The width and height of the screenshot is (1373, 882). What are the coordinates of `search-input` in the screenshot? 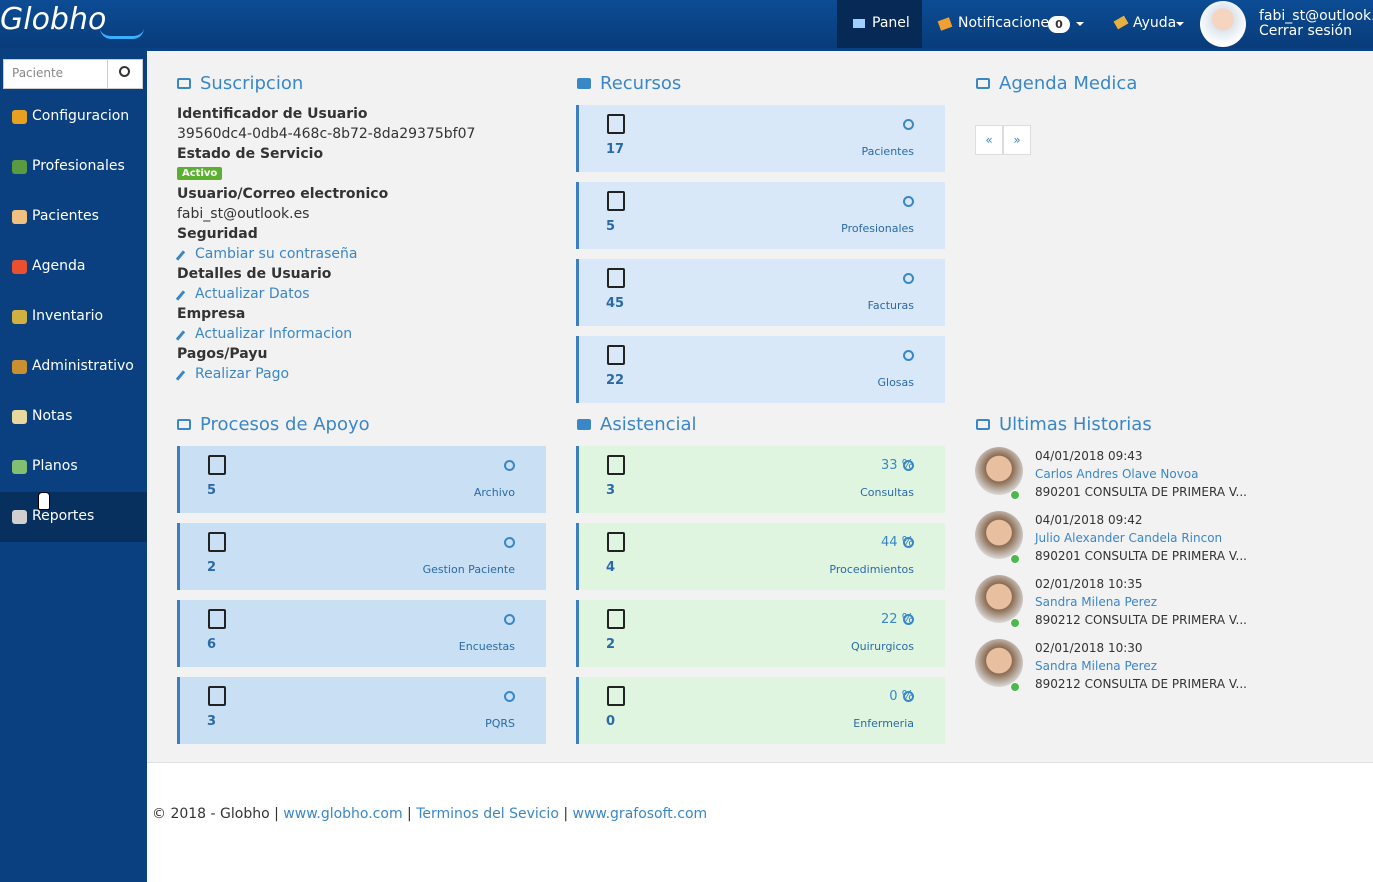 It's located at (56, 74).